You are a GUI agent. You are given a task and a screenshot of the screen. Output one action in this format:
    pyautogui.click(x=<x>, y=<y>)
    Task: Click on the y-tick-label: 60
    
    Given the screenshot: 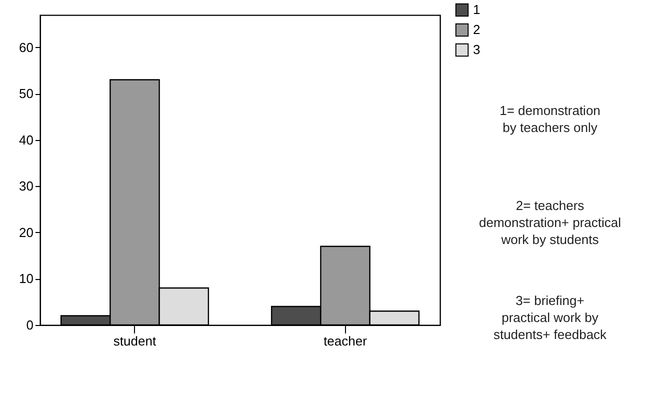 What is the action you would take?
    pyautogui.click(x=26, y=47)
    